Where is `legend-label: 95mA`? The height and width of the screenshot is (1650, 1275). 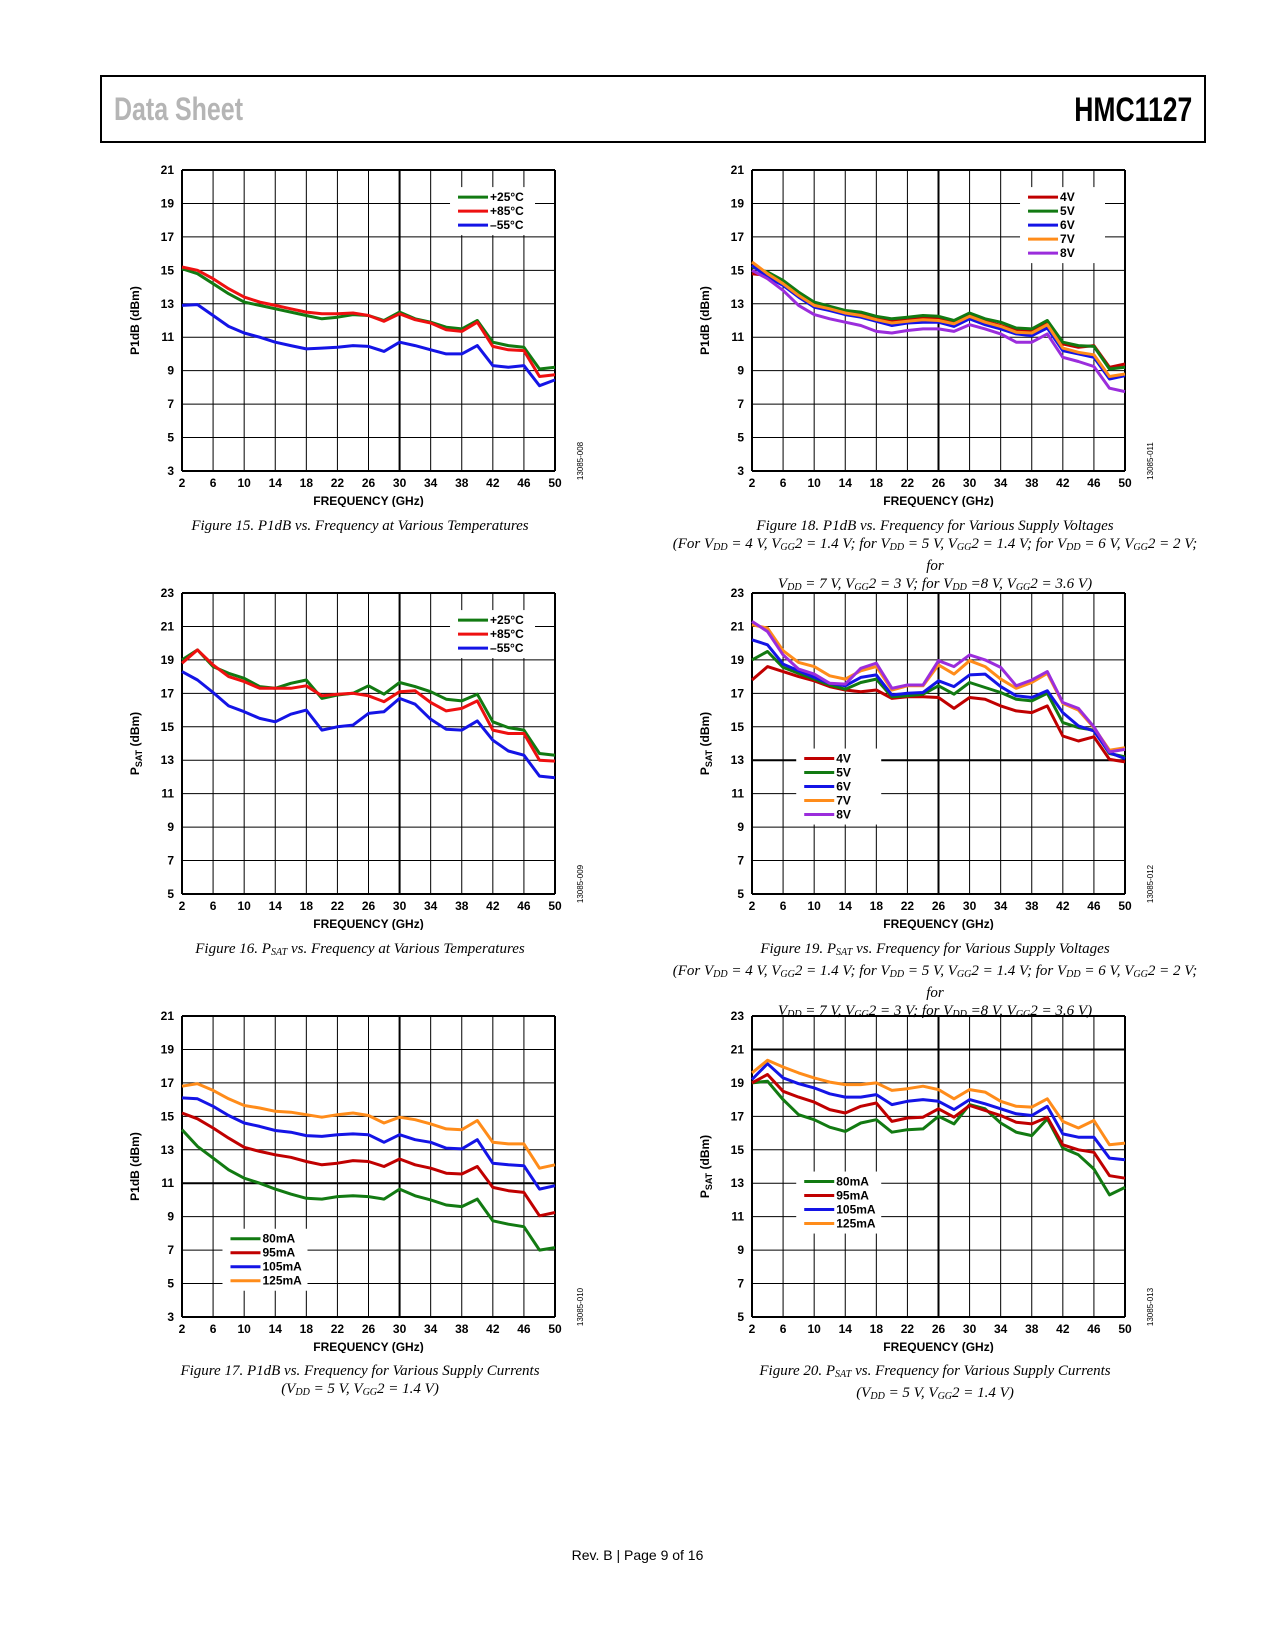 legend-label: 95mA is located at coordinates (852, 1196).